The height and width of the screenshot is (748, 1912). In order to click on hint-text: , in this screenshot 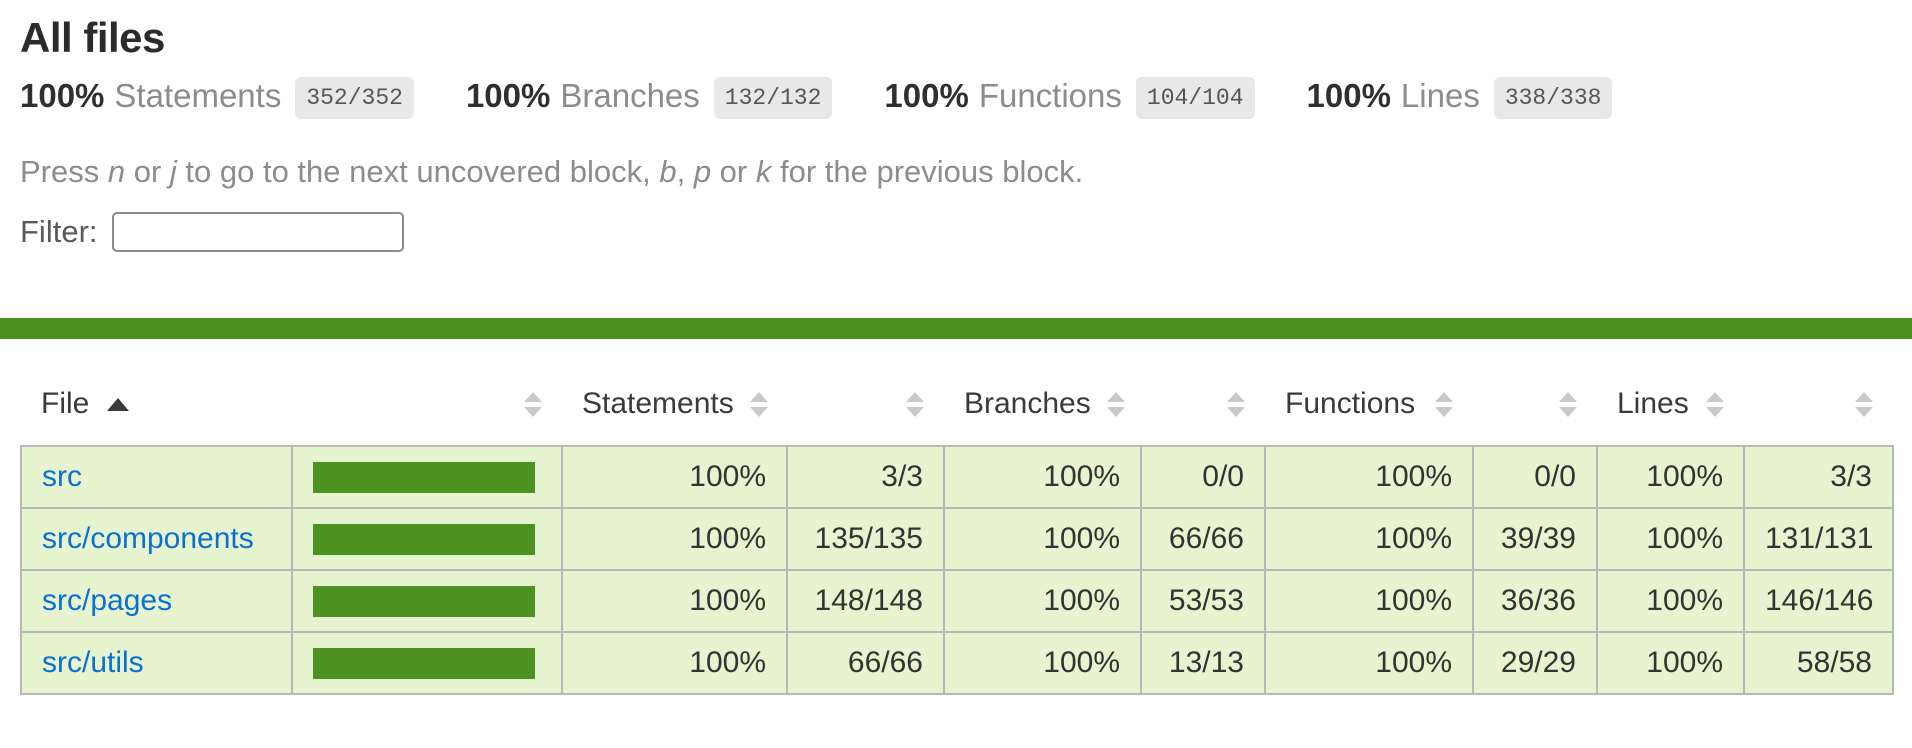, I will do `click(685, 172)`.